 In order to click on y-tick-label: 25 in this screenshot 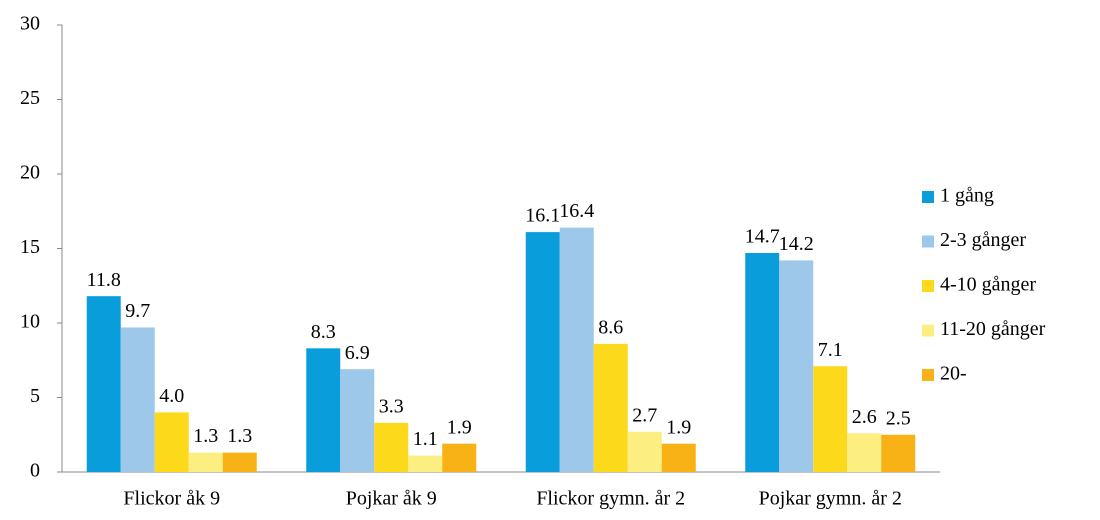, I will do `click(30, 98)`.